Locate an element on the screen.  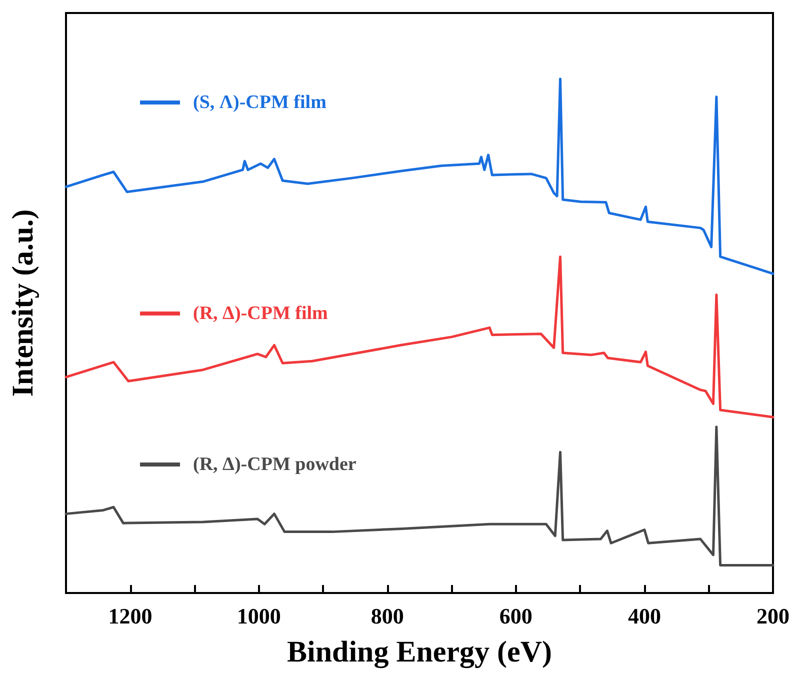
legend-label: (R, Δ)-CPM film is located at coordinates (260, 313).